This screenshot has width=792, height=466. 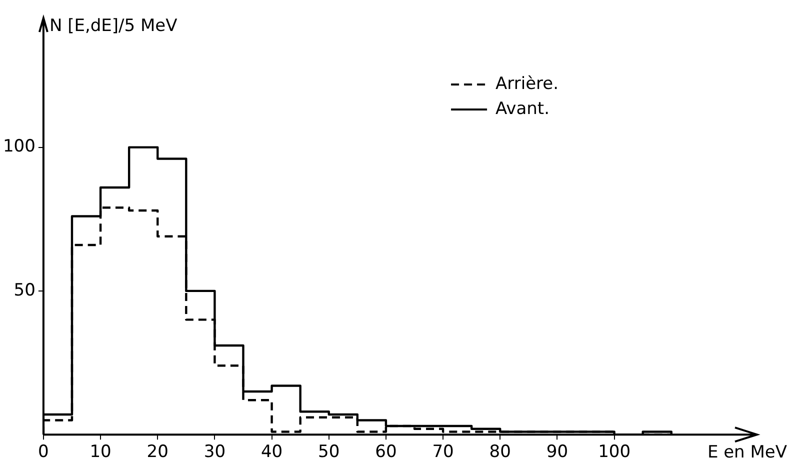 I want to click on x-tick-label: 10, so click(x=101, y=452).